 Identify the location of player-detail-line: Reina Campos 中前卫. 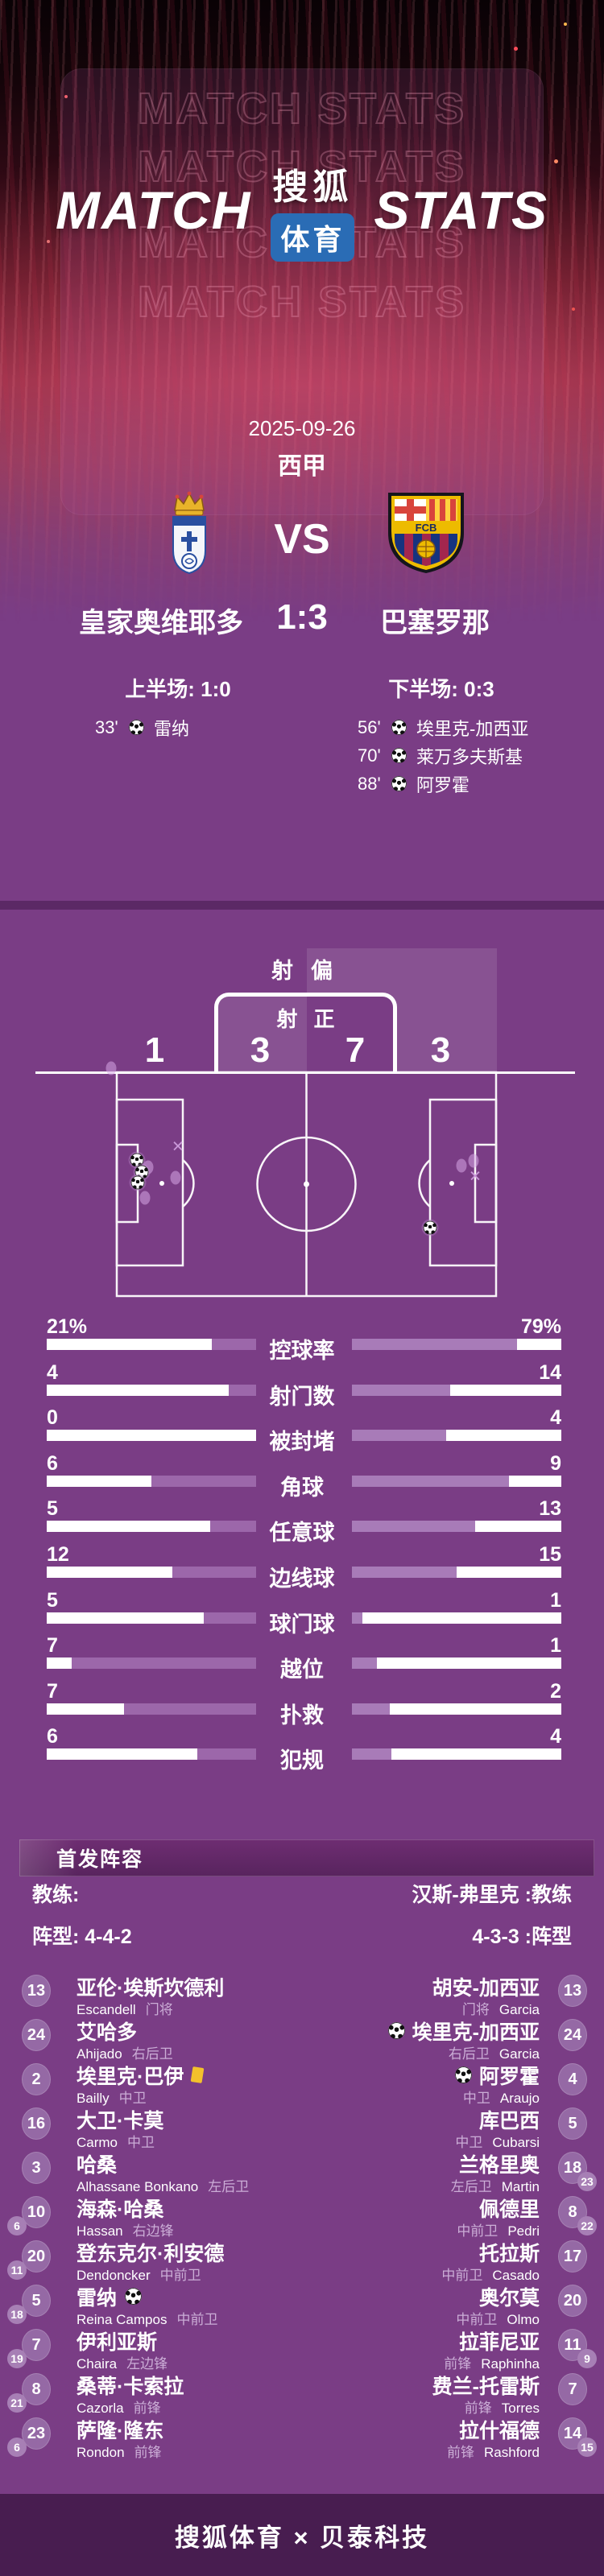
(147, 2318).